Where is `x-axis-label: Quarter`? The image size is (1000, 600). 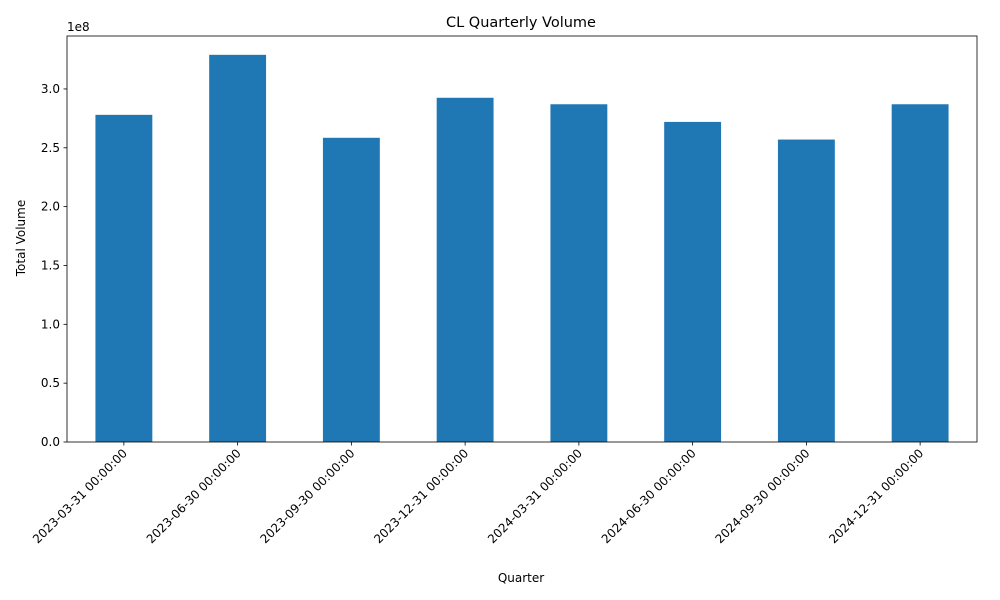
x-axis-label: Quarter is located at coordinates (521, 578).